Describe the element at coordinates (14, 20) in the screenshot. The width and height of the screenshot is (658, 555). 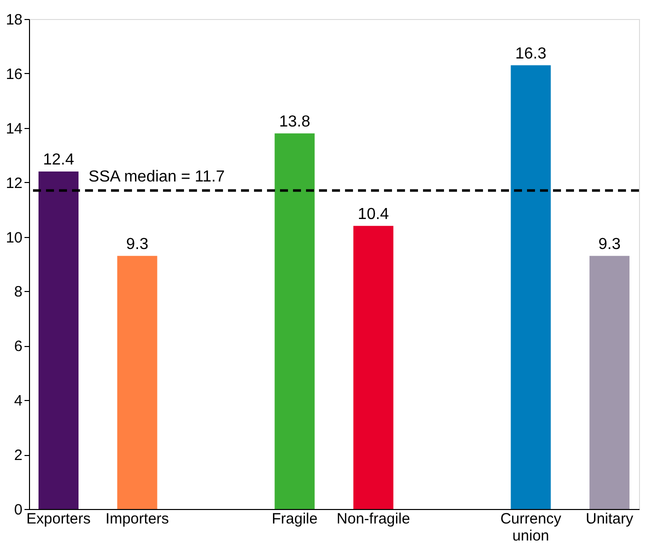
I see `y-tick-label: 18` at that location.